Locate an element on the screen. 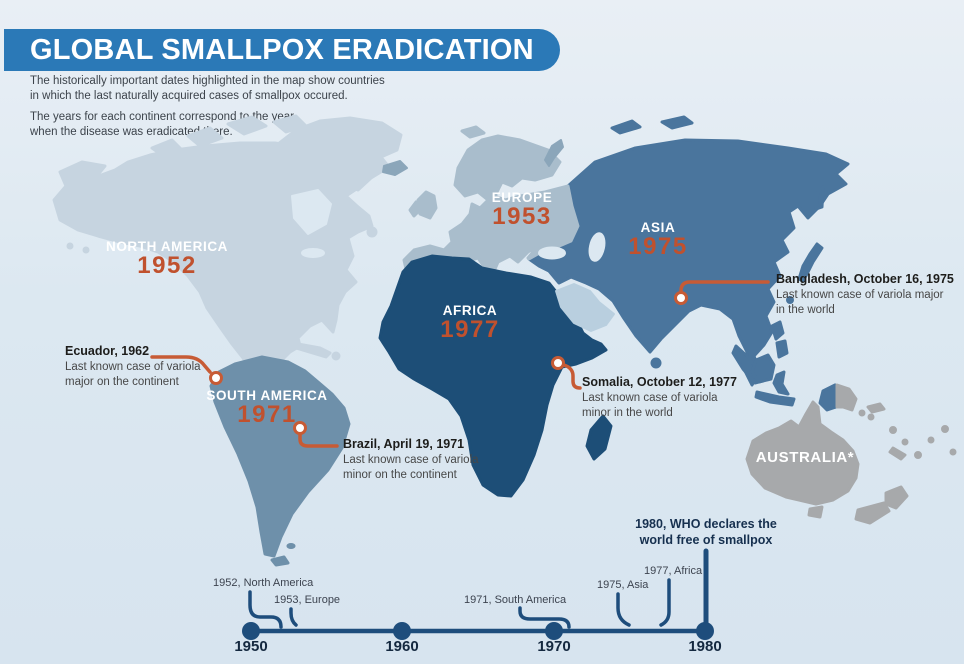 This screenshot has height=664, width=964. timeline-connector-1952 is located at coordinates (265, 609).